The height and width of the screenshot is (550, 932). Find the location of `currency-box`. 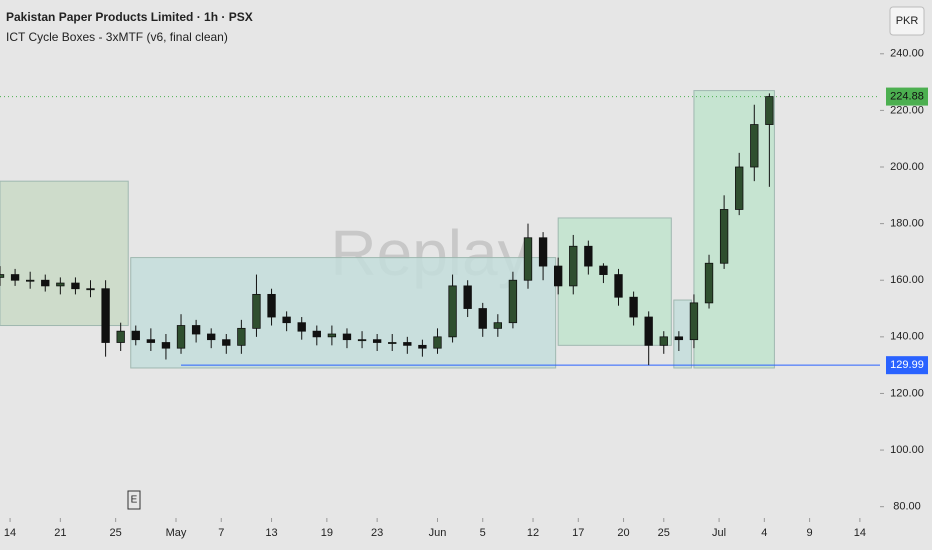

currency-box is located at coordinates (907, 21).